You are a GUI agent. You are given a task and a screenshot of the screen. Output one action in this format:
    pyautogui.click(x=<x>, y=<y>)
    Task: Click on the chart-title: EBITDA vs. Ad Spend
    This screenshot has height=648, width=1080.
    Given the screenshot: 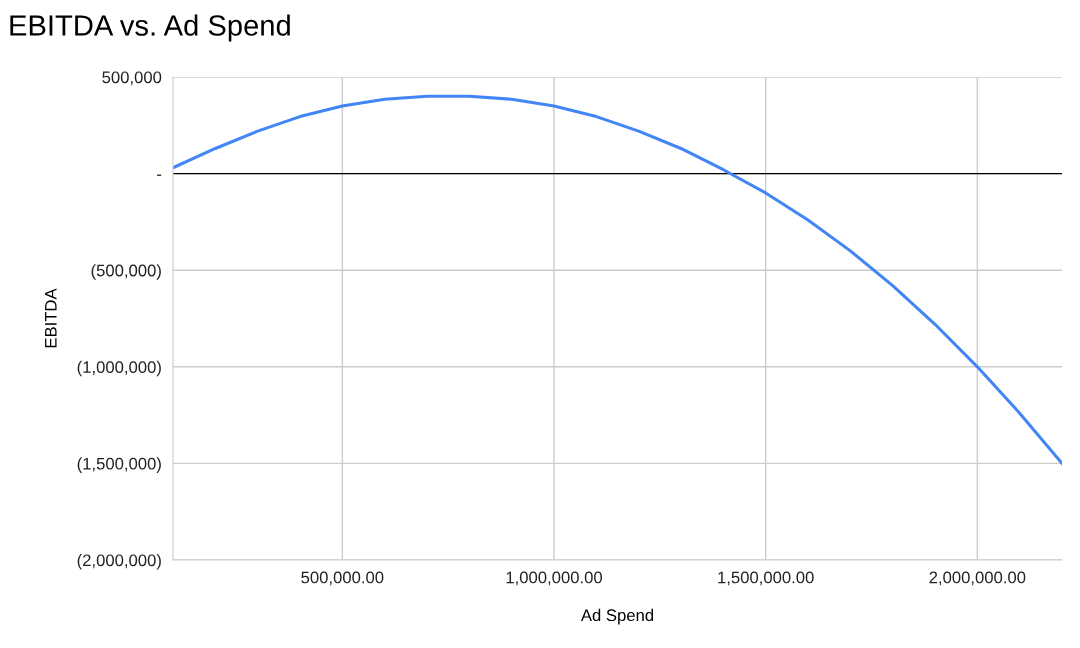 What is the action you would take?
    pyautogui.click(x=150, y=28)
    